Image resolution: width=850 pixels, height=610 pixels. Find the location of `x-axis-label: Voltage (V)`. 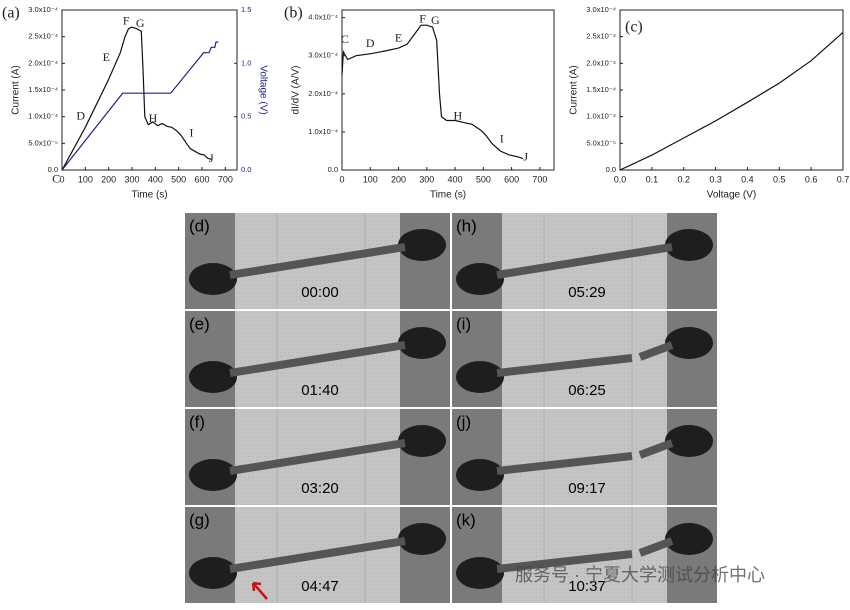

x-axis-label: Voltage (V) is located at coordinates (731, 195).